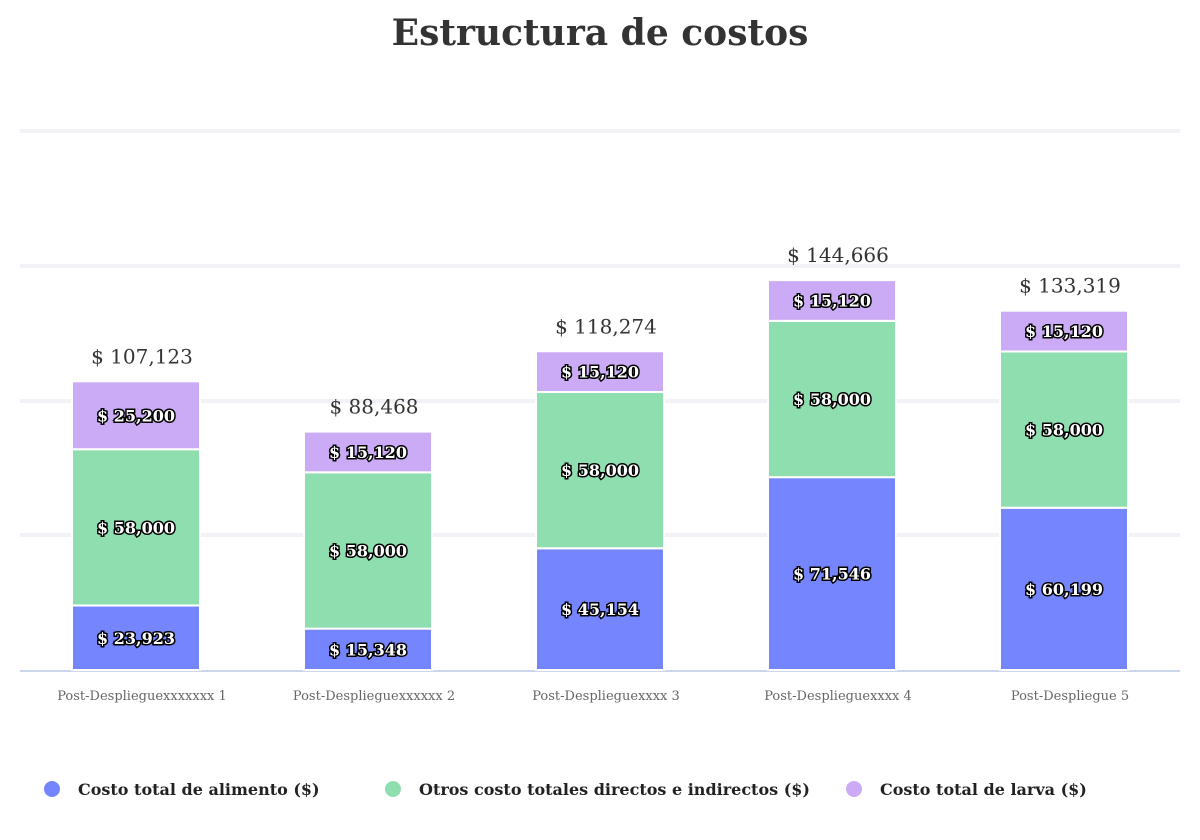 The image size is (1200, 840). I want to click on data-label: $ 45,154, so click(600, 609).